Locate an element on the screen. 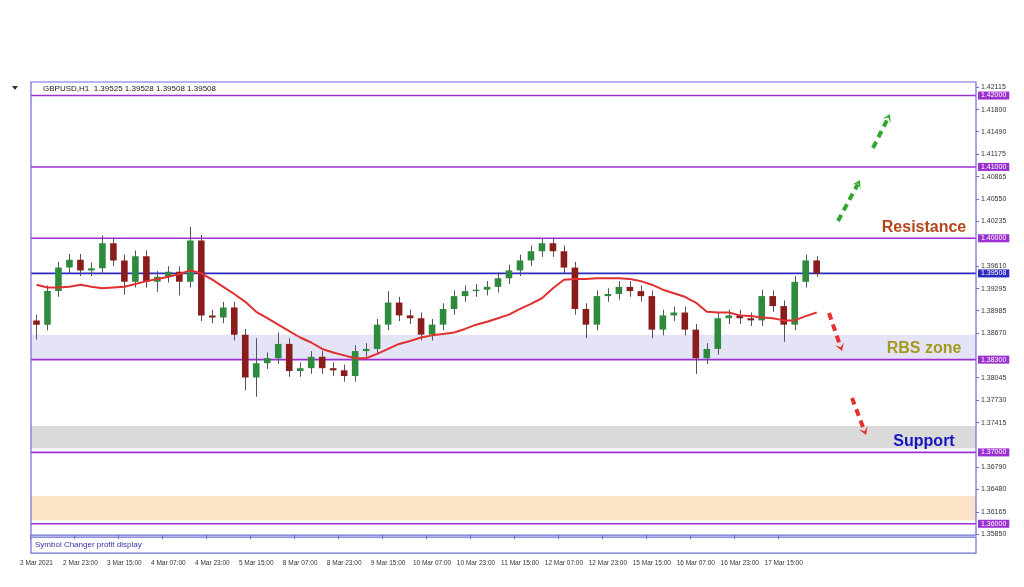 The width and height of the screenshot is (1024, 587). chart-title: GBPUSD,H1 1.39525 1.39528 1.39508 1.39508 is located at coordinates (129, 89).